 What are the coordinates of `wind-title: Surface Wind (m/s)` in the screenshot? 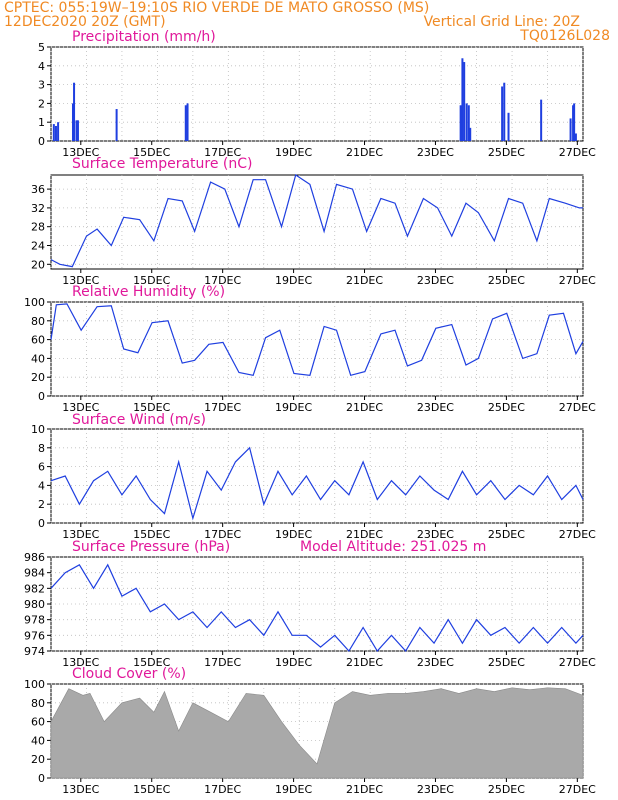 It's located at (139, 420).